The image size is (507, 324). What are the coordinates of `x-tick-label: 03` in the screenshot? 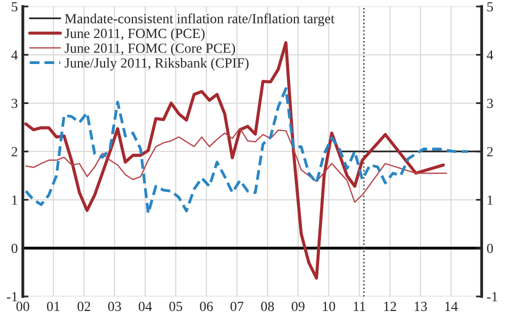 It's located at (114, 307).